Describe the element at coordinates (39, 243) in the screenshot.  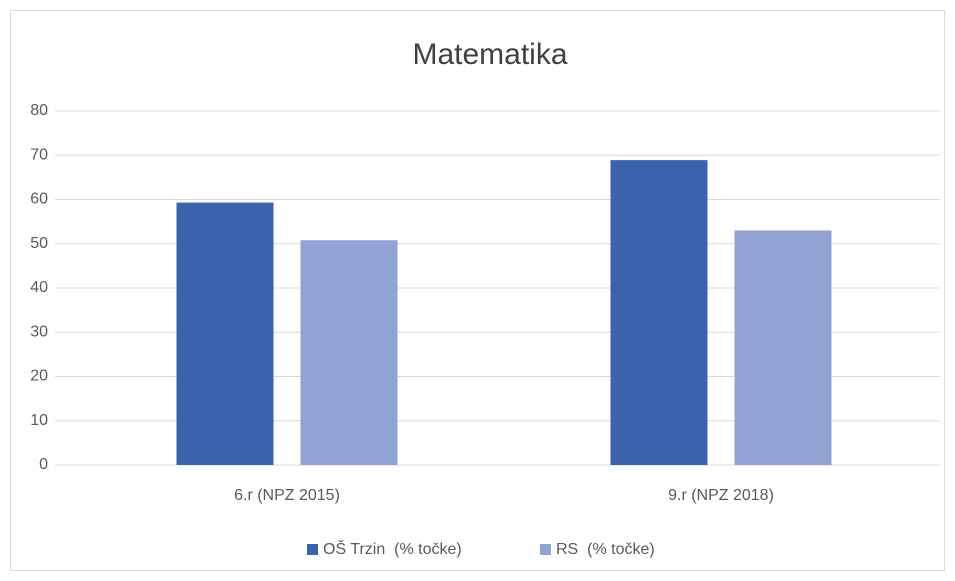
I see `y-tick-label: 50` at that location.